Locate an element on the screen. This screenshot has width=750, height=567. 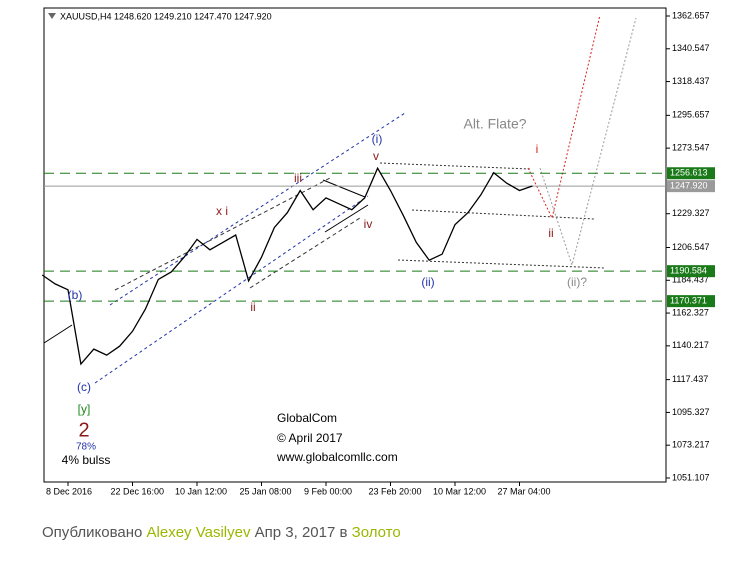
x-tick-label: 10 Mar 12:00 is located at coordinates (459, 491).